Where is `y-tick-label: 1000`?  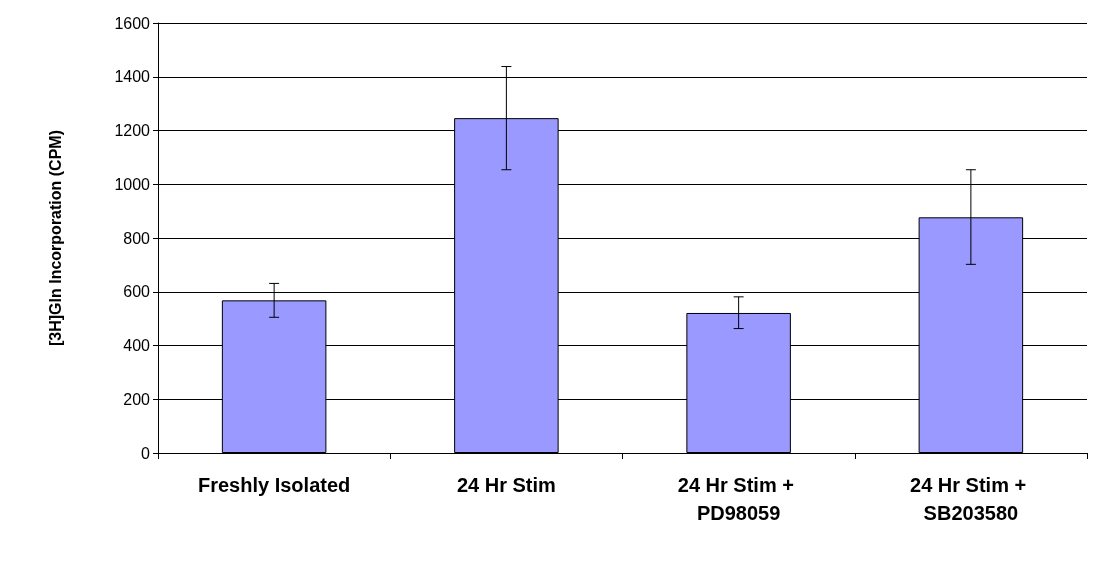 y-tick-label: 1000 is located at coordinates (132, 184).